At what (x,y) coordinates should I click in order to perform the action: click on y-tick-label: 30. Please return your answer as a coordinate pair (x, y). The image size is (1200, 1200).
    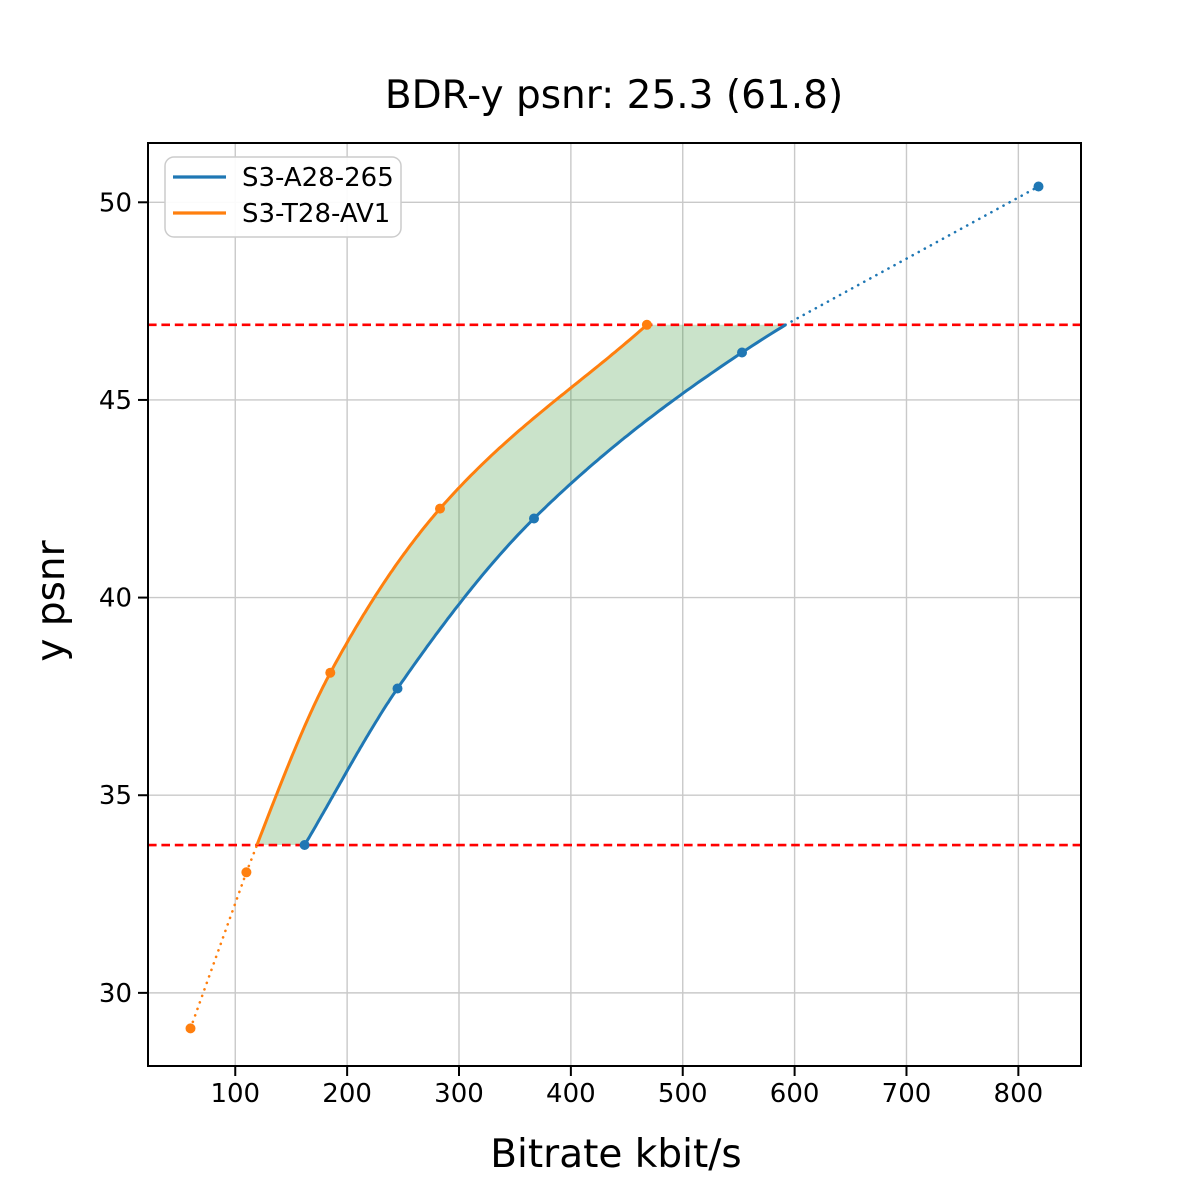
    Looking at the image, I should click on (115, 994).